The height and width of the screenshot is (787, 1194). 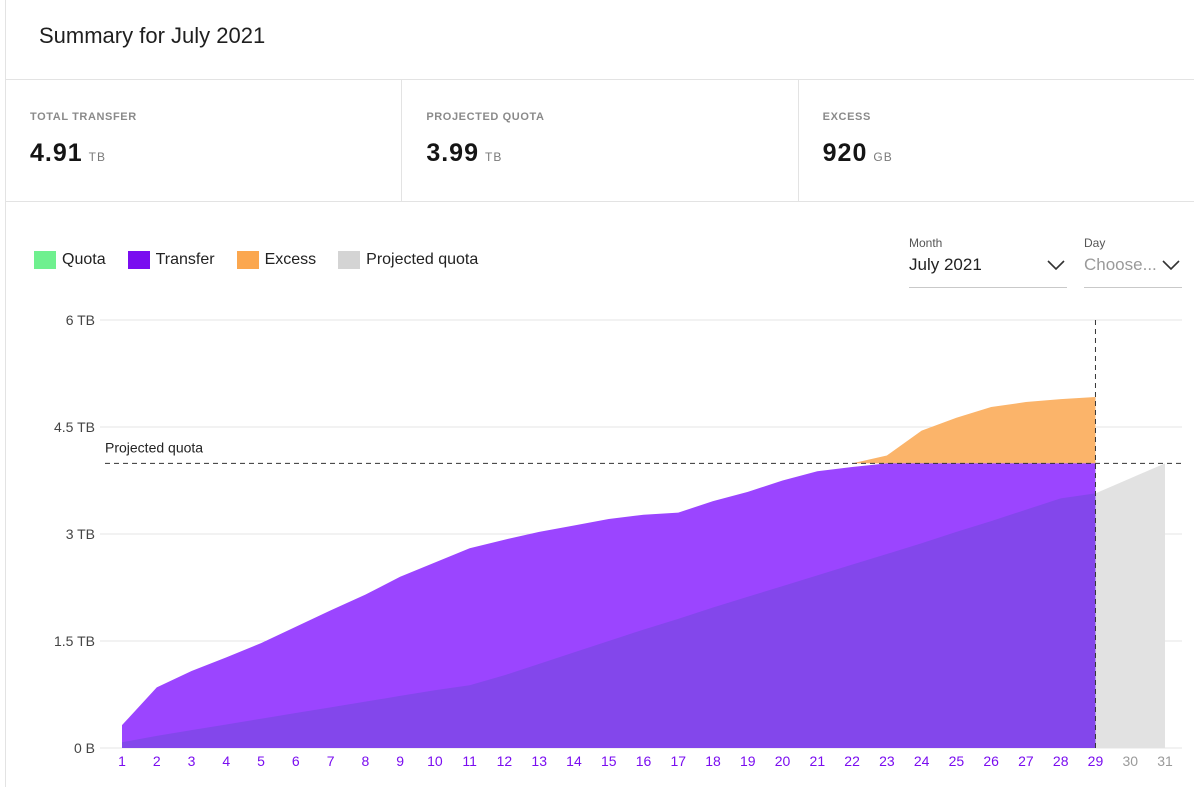 What do you see at coordinates (845, 153) in the screenshot?
I see `stat-number: 920` at bounding box center [845, 153].